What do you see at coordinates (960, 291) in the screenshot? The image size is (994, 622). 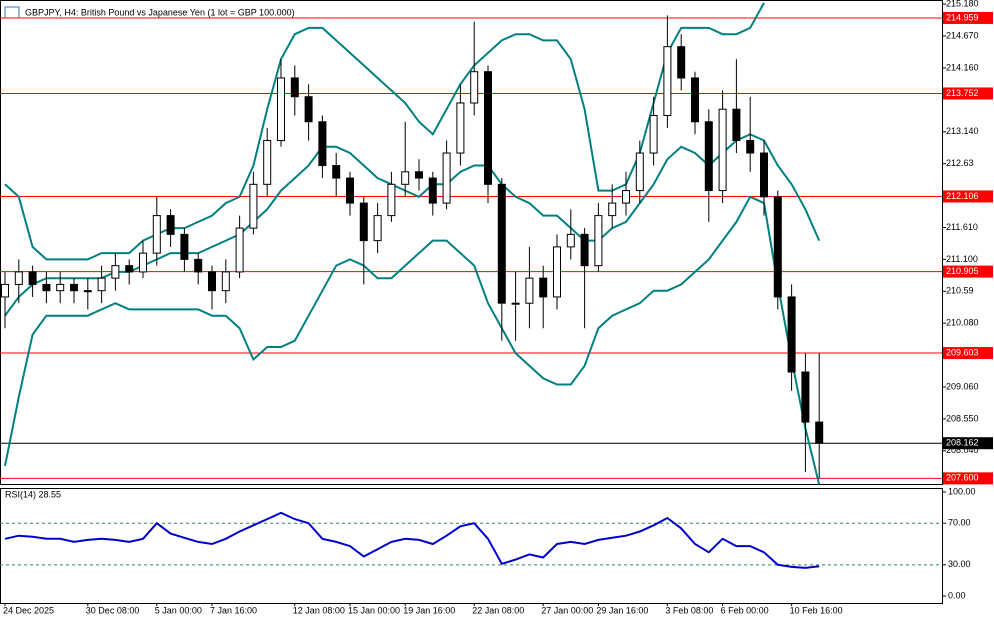 I see `y-tick-label: 210.59` at bounding box center [960, 291].